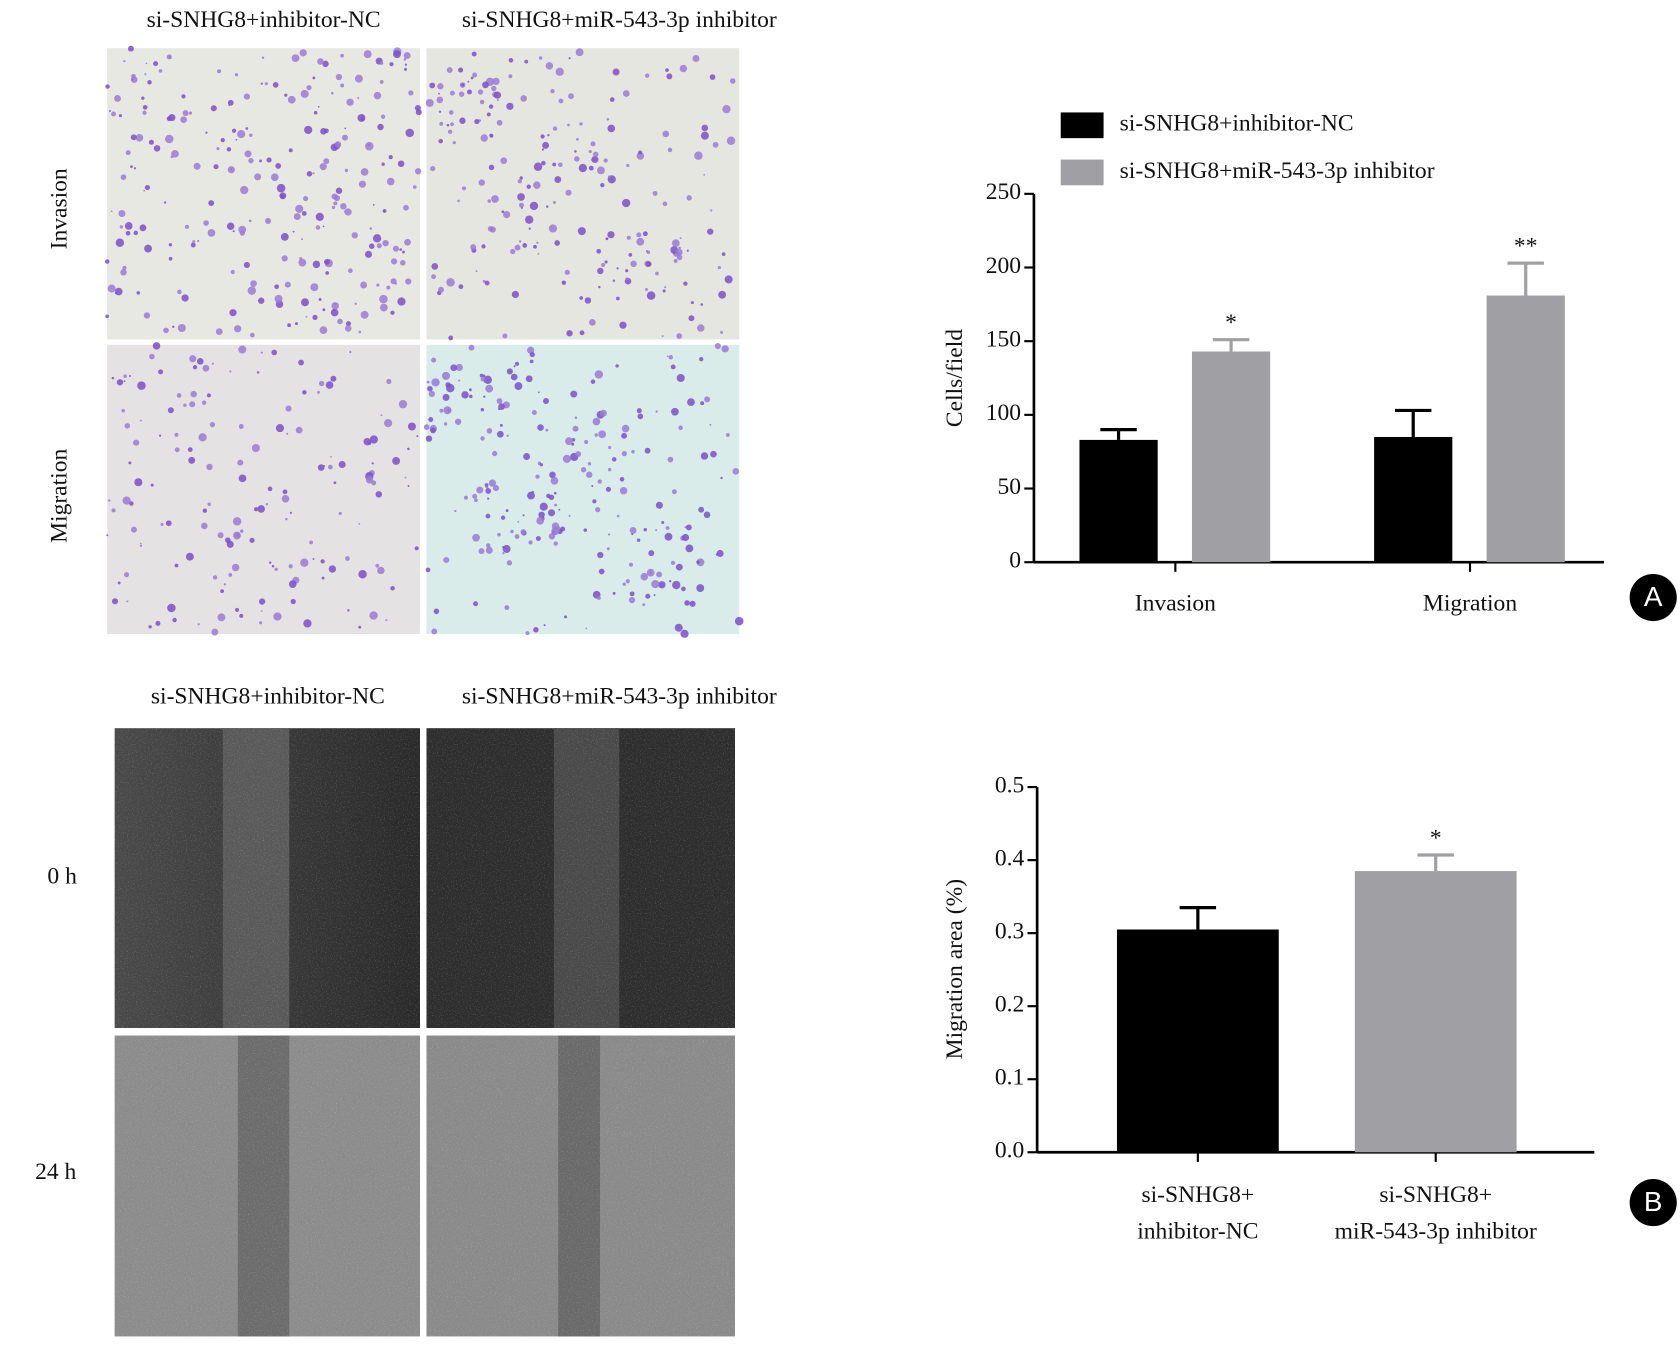 This screenshot has width=1680, height=1360. Describe the element at coordinates (268, 697) in the screenshot. I see `column-header: si-SNHG8+inhibitor-NC` at that location.